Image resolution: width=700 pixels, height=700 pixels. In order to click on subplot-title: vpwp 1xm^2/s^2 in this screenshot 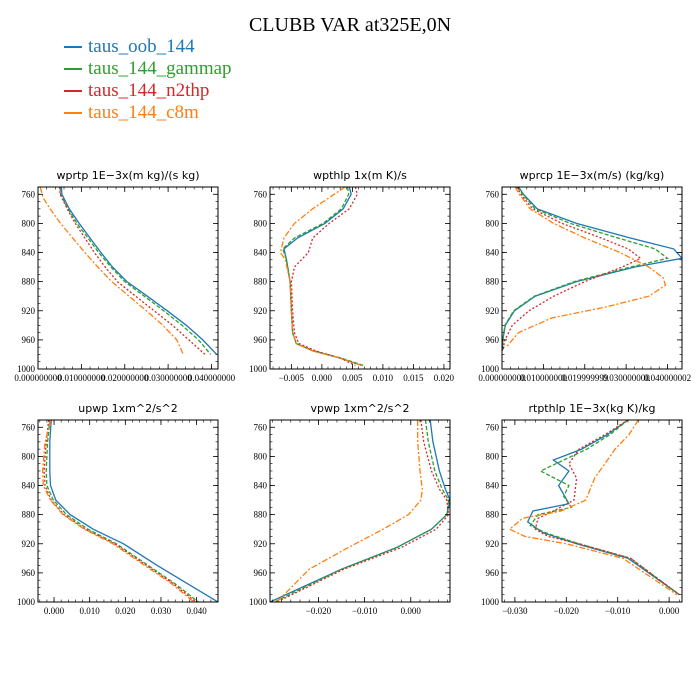, I will do `click(359, 408)`.